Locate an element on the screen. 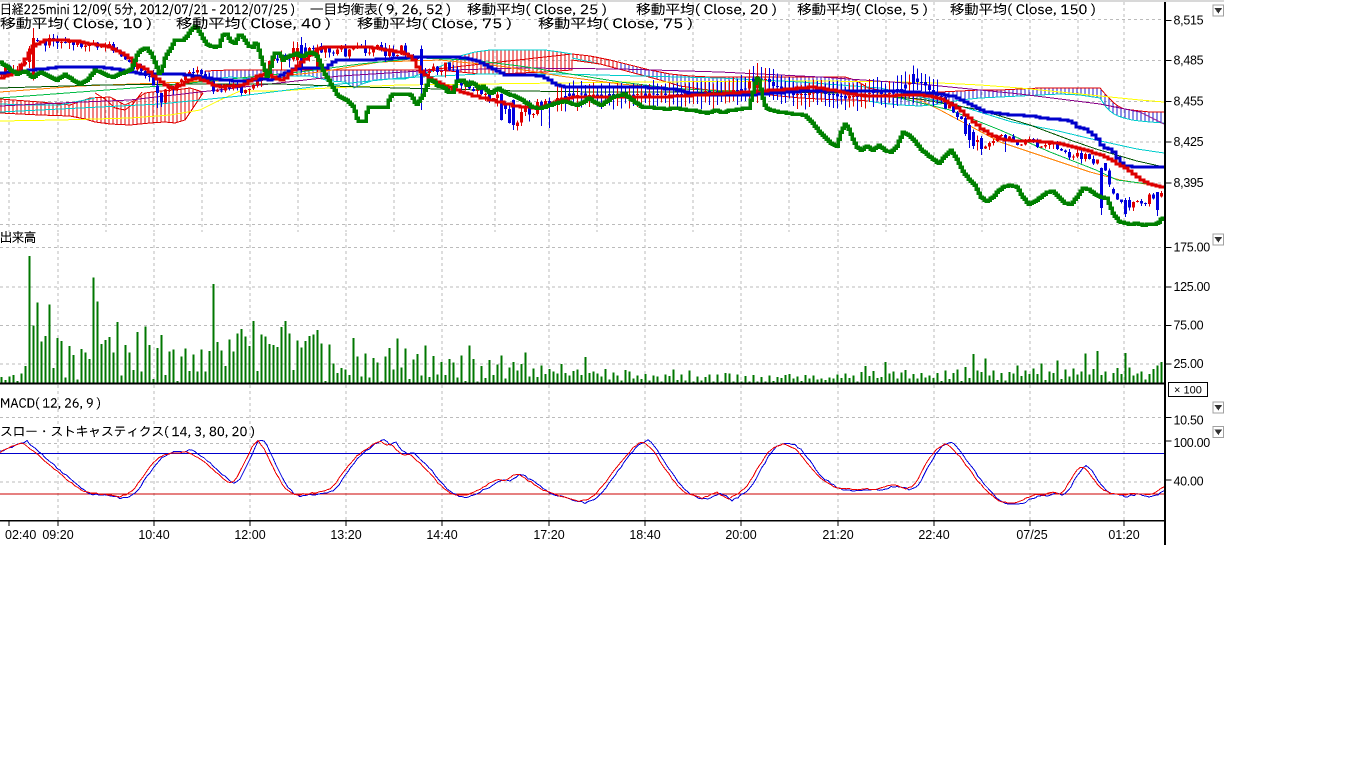 The width and height of the screenshot is (1366, 768). svg-text: 22:40 is located at coordinates (933, 535).